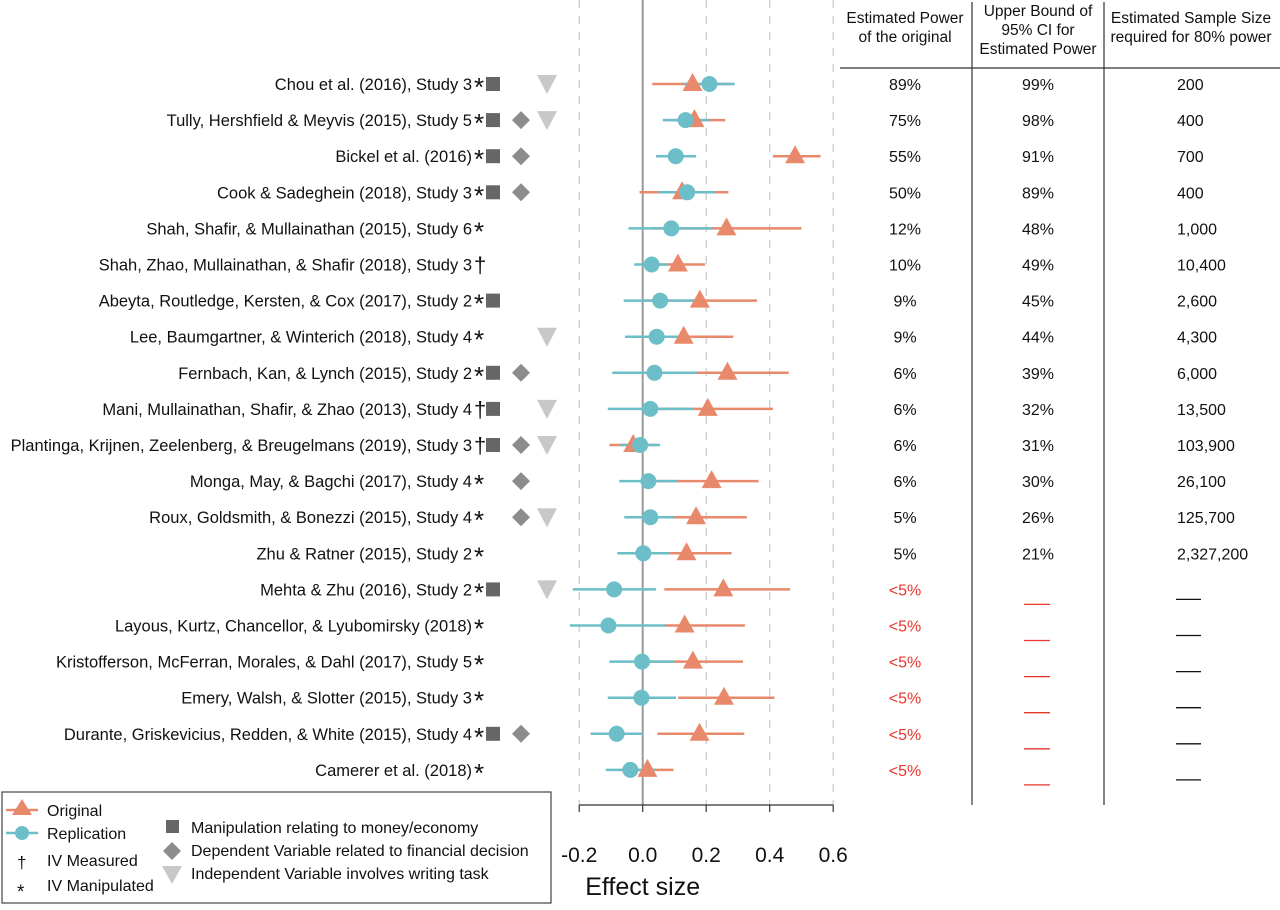  I want to click on power-cell: 9%, so click(904, 338).